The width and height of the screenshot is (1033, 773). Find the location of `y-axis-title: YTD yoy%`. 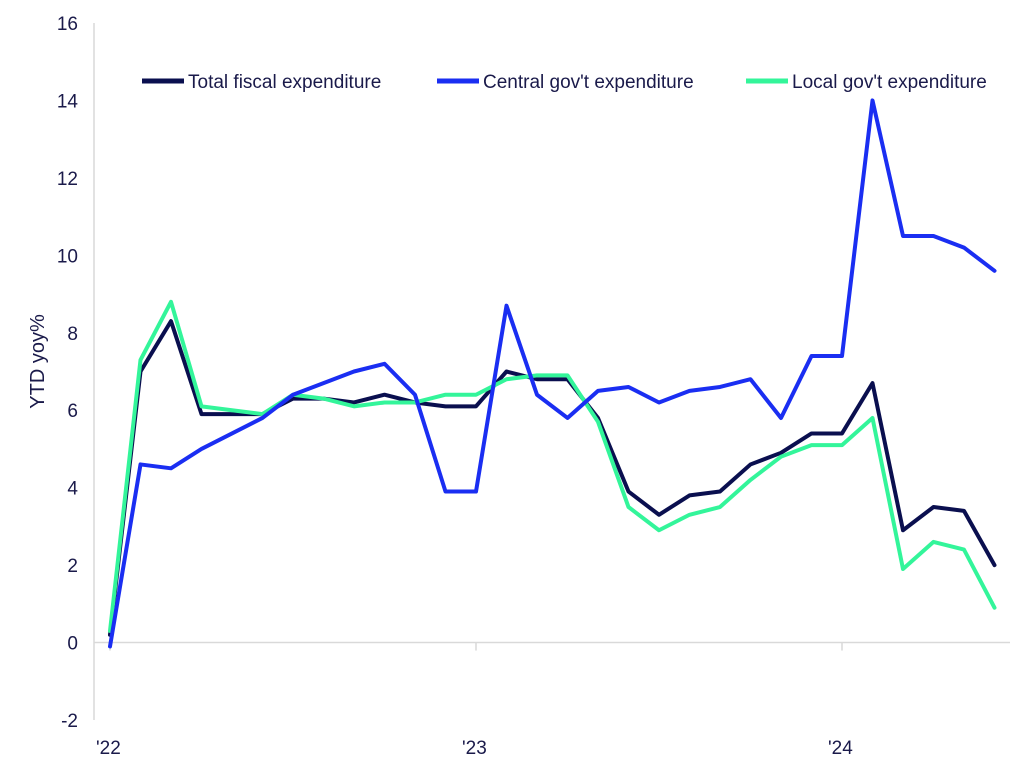

y-axis-title: YTD yoy% is located at coordinates (38, 361).